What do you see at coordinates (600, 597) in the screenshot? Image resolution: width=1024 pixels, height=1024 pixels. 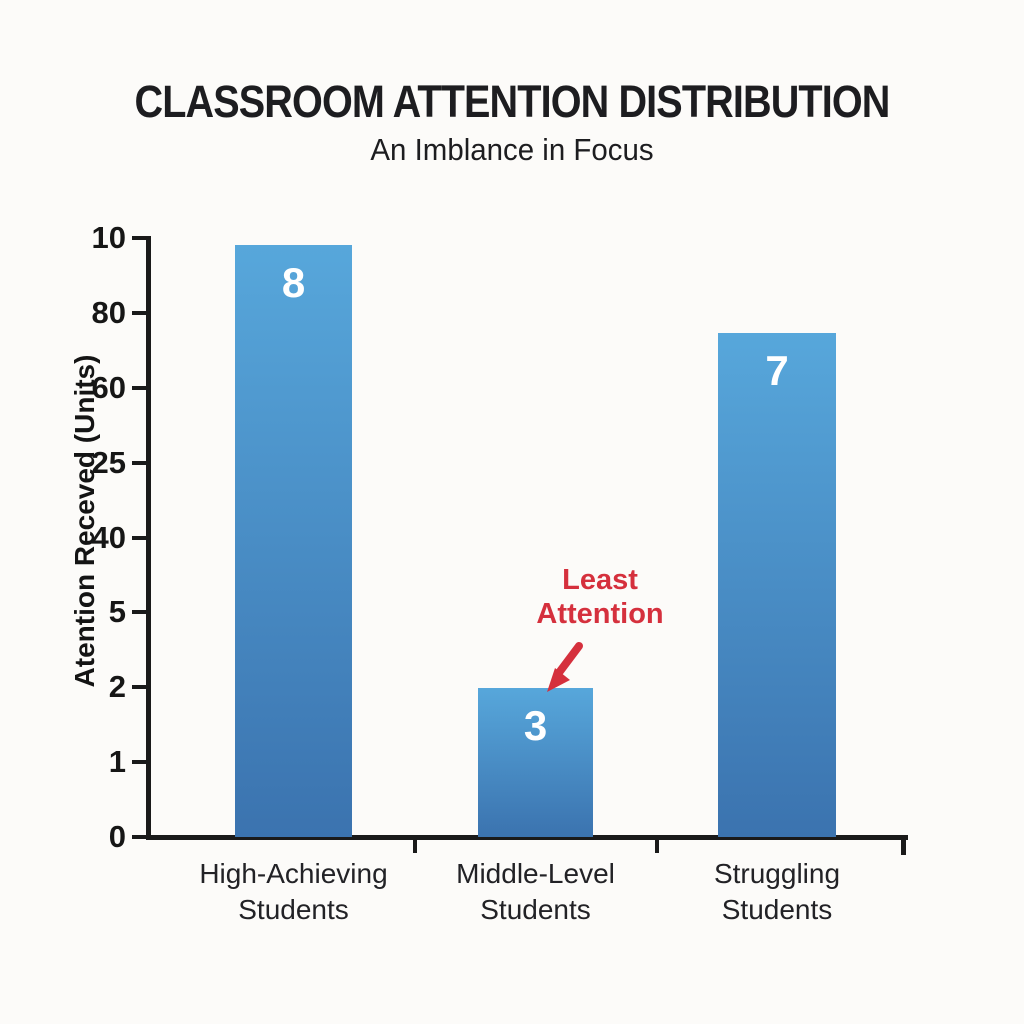 I see `annotation-label: Least Attention` at bounding box center [600, 597].